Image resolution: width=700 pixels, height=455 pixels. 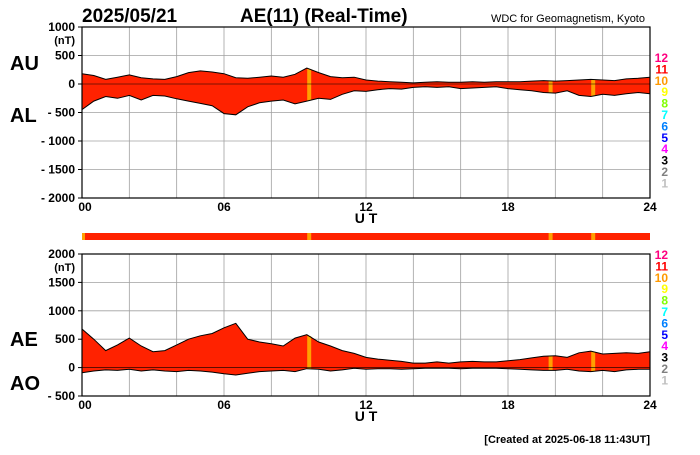 I want to click on created-timestamp: [Created at 2025-06-18 11:43UT], so click(x=567, y=440).